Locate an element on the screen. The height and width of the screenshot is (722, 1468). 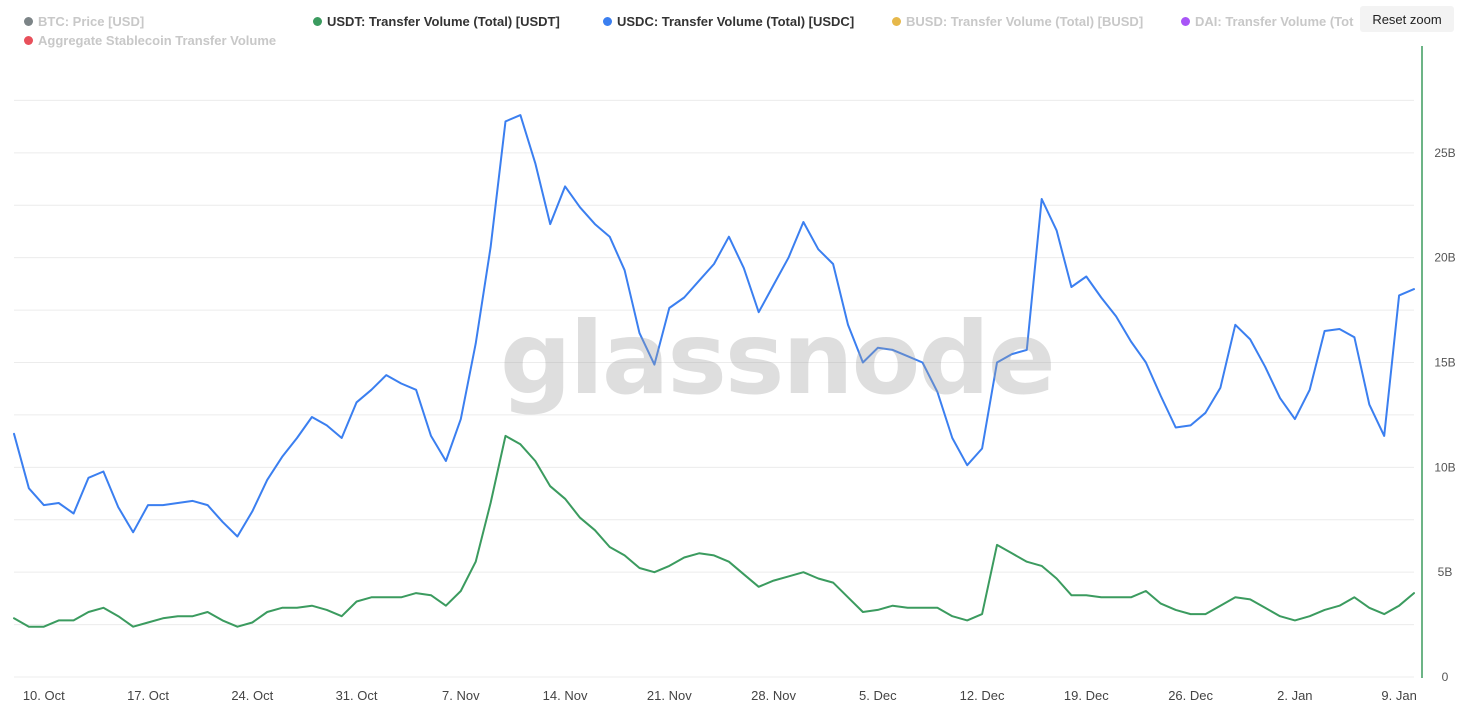
legend-label: Aggregate Stablecoin Transfer Volume is located at coordinates (157, 40).